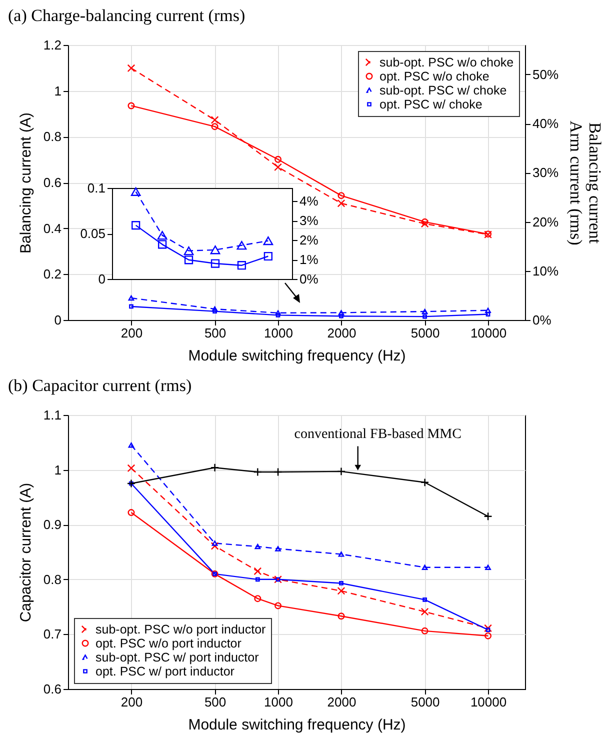 The height and width of the screenshot is (746, 608). Describe the element at coordinates (52, 524) in the screenshot. I see `y-tick-label: 0.9` at that location.